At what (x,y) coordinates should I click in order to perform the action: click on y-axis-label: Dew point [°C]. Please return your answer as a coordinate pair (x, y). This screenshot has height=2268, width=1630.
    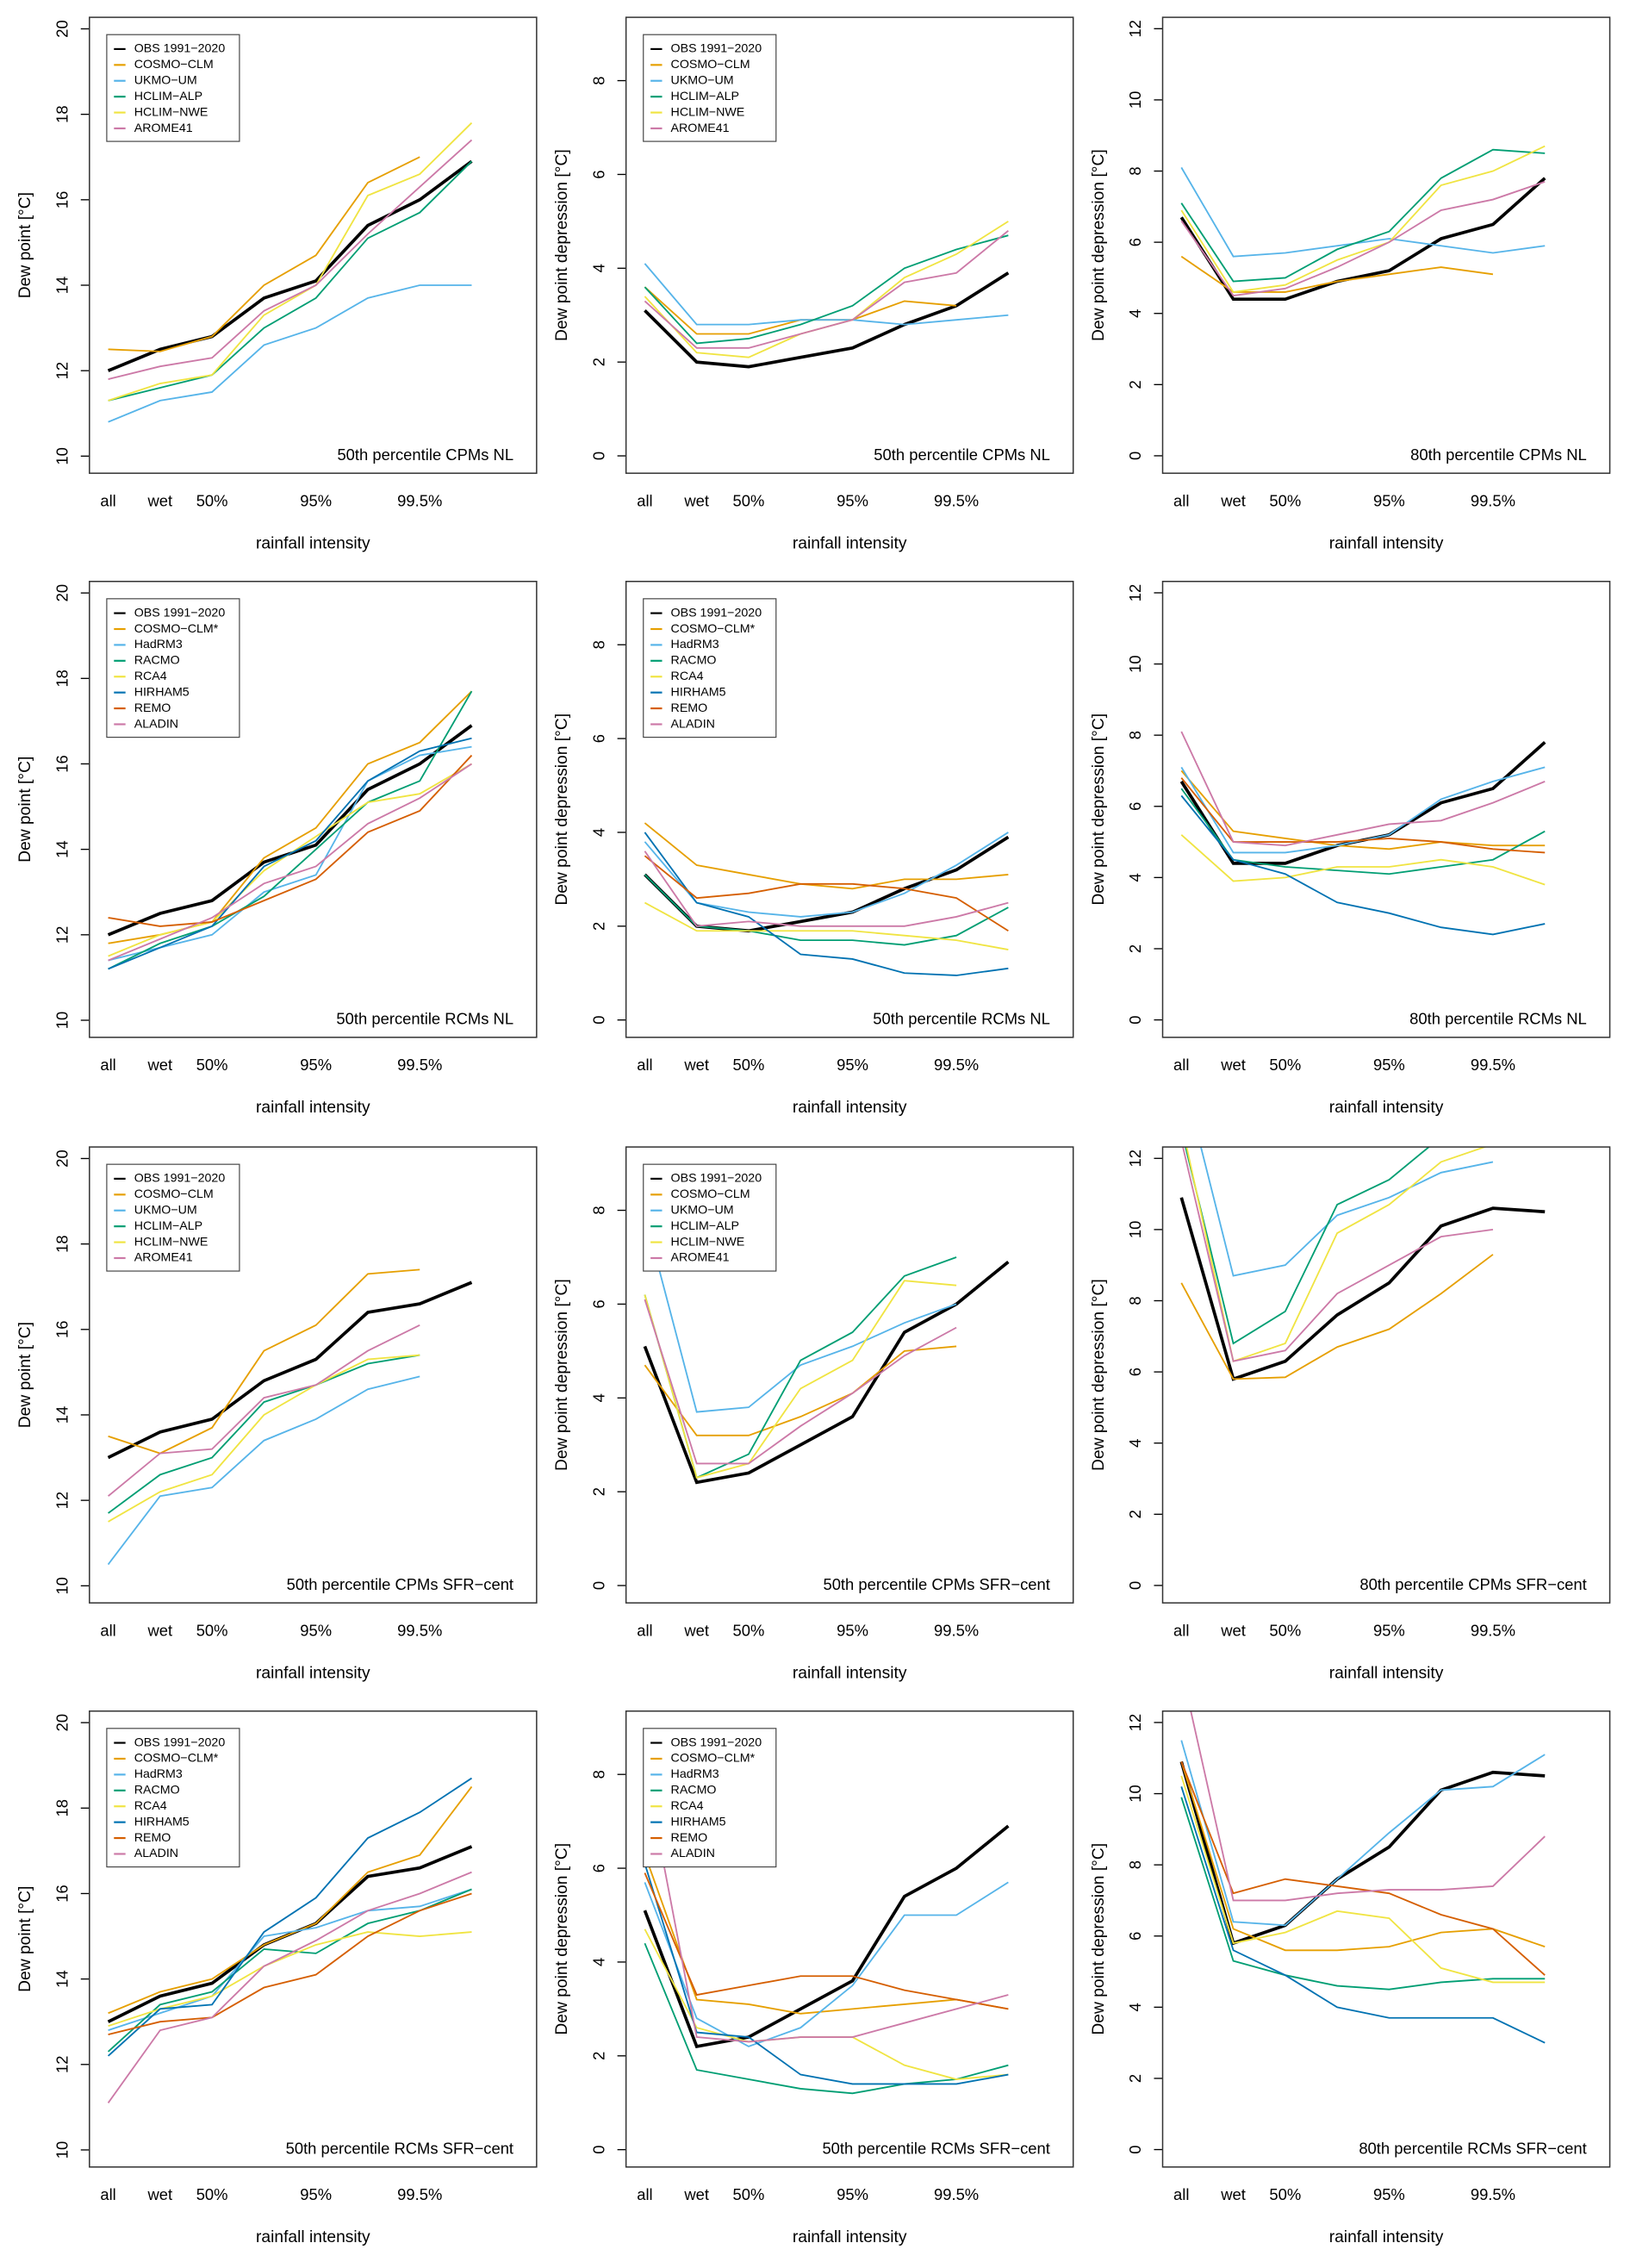
    Looking at the image, I should click on (25, 1939).